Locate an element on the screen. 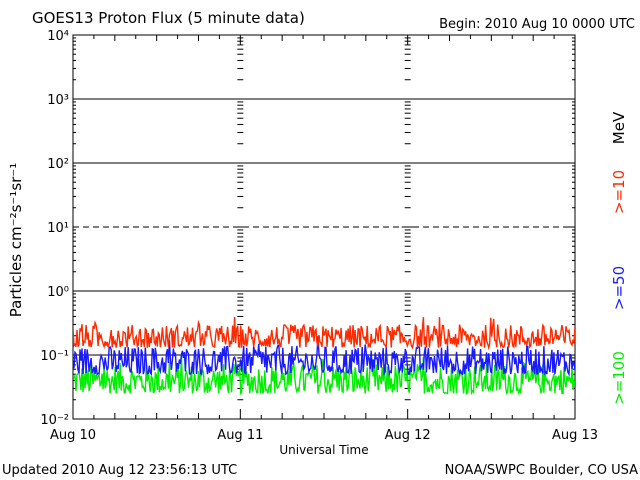 This screenshot has width=640, height=480. y-tick-label: 10¹ is located at coordinates (58, 228).